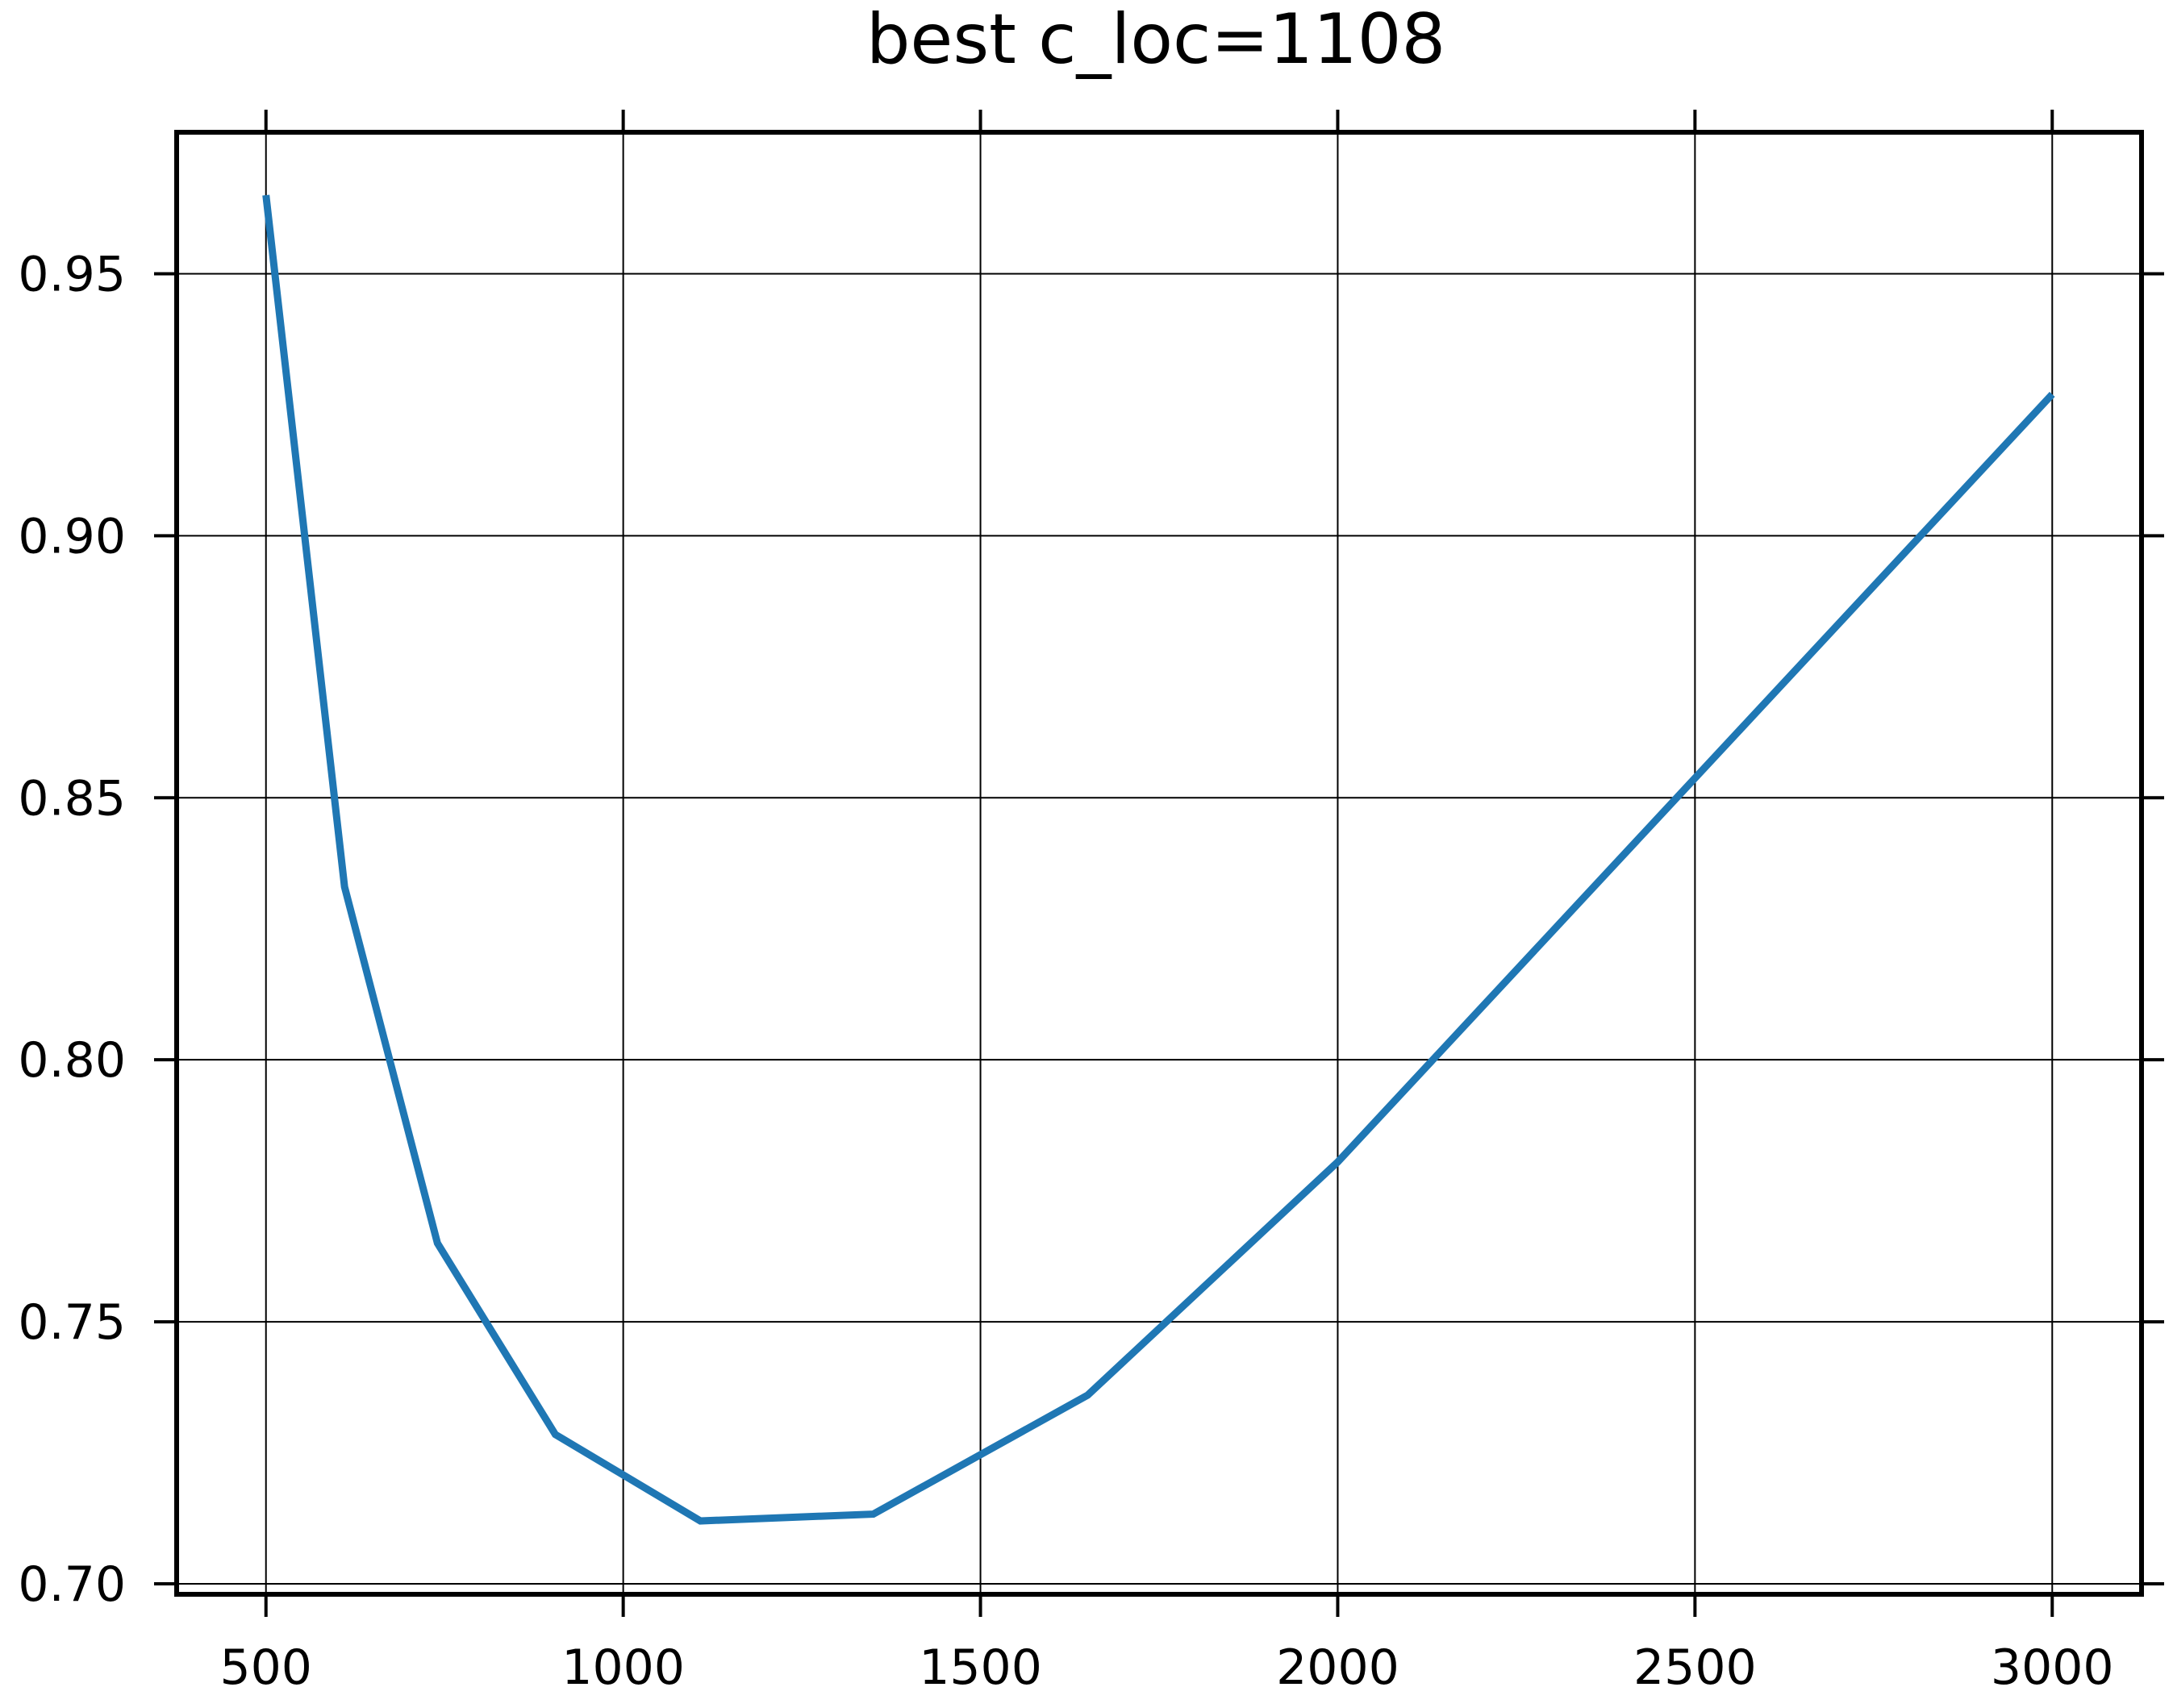 This screenshot has width=2173, height=1708. I want to click on x-tick-label: 1000, so click(623, 1667).